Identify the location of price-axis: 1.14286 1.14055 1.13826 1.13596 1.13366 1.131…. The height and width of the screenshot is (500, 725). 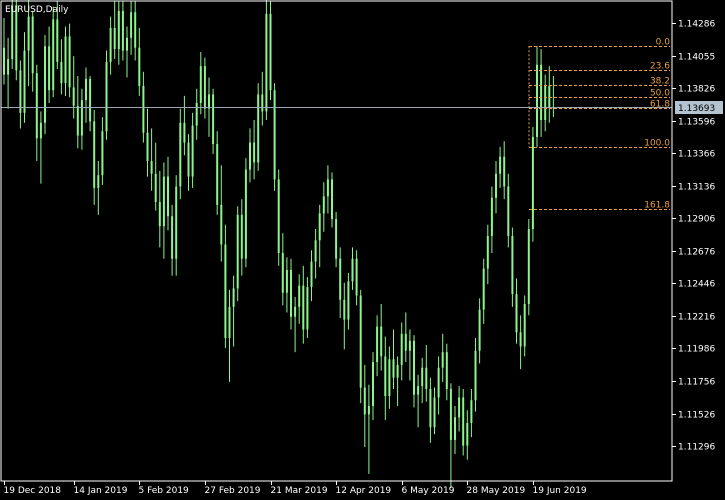
(693, 236).